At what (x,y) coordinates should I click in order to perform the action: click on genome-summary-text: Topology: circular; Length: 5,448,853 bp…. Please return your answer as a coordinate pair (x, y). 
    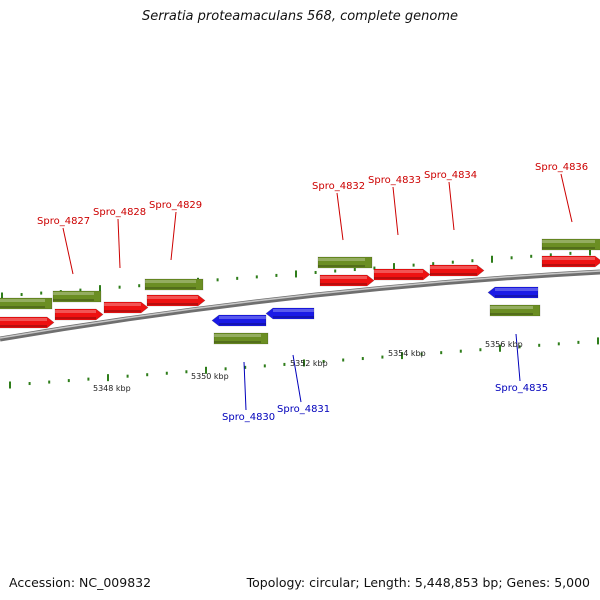
    Looking at the image, I should click on (418, 582).